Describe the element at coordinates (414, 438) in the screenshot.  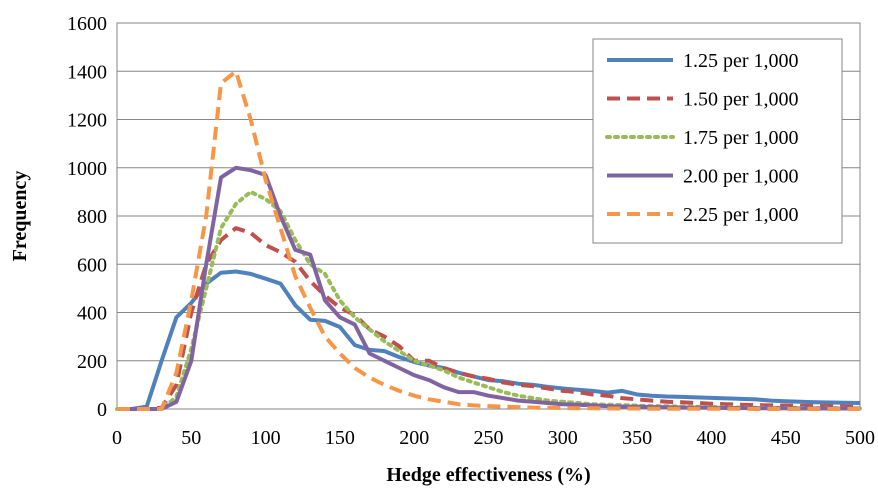
I see `x-tick-label: 200` at that location.